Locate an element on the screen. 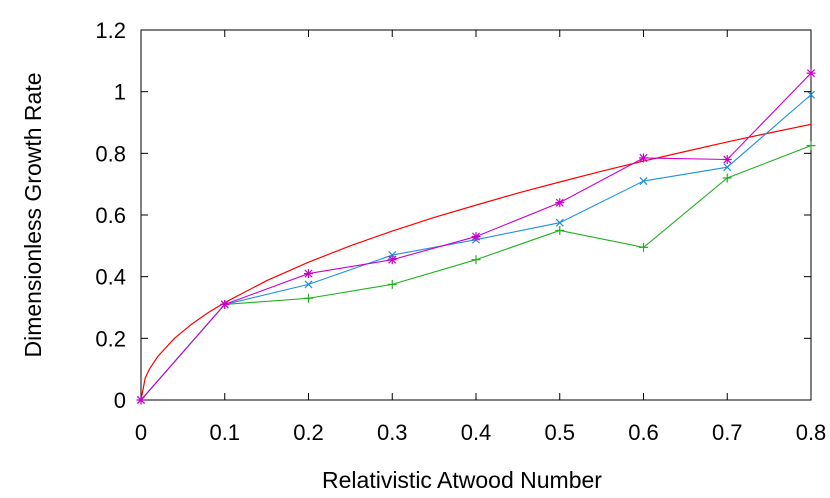  x-tick-label: 0.7 is located at coordinates (727, 432).